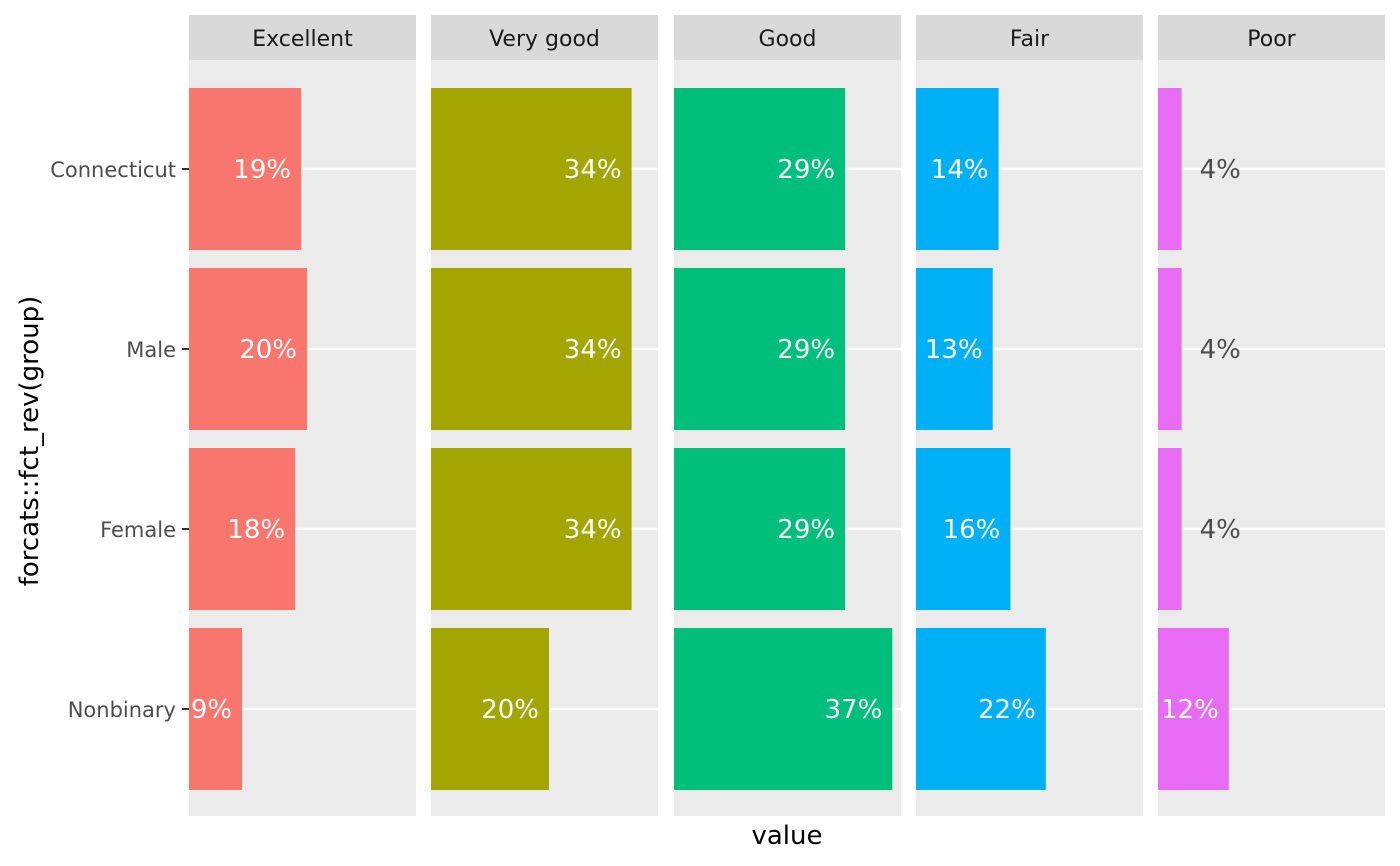 Image resolution: width=1400 pixels, height=866 pixels. I want to click on y-axis-title: forcats::fct_rev(group), so click(30, 441).